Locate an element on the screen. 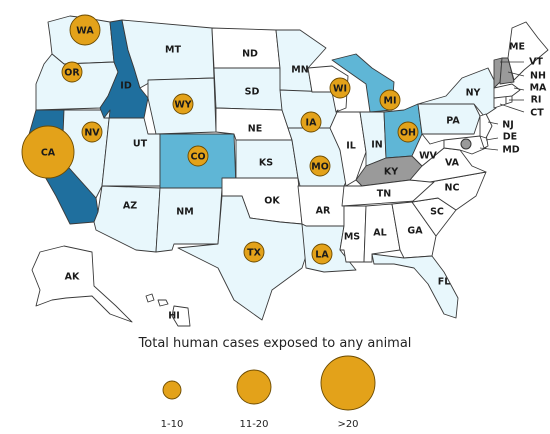 The image size is (550, 434). bubble-wa is located at coordinates (85, 30).